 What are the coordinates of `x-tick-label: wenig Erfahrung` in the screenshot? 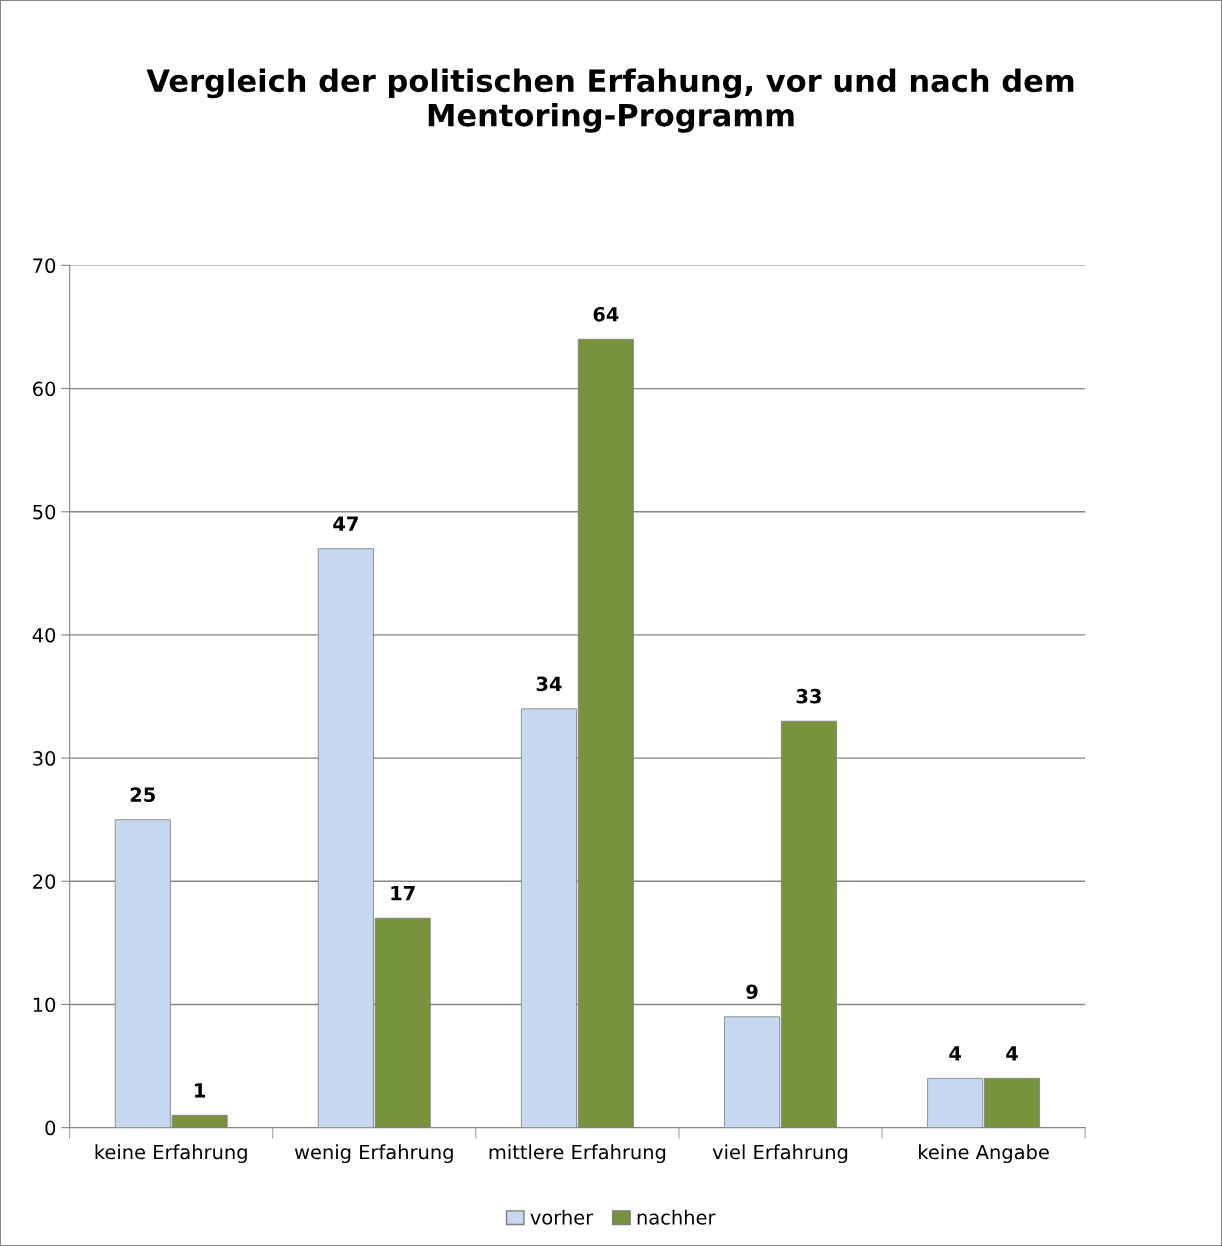 It's located at (373, 1154).